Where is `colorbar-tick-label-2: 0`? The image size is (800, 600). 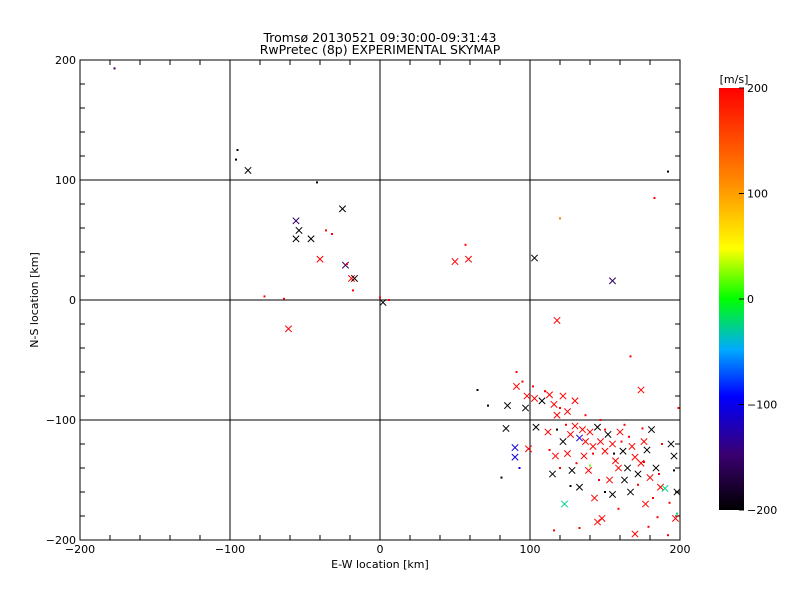
colorbar-tick-label-2: 0 is located at coordinates (750, 299).